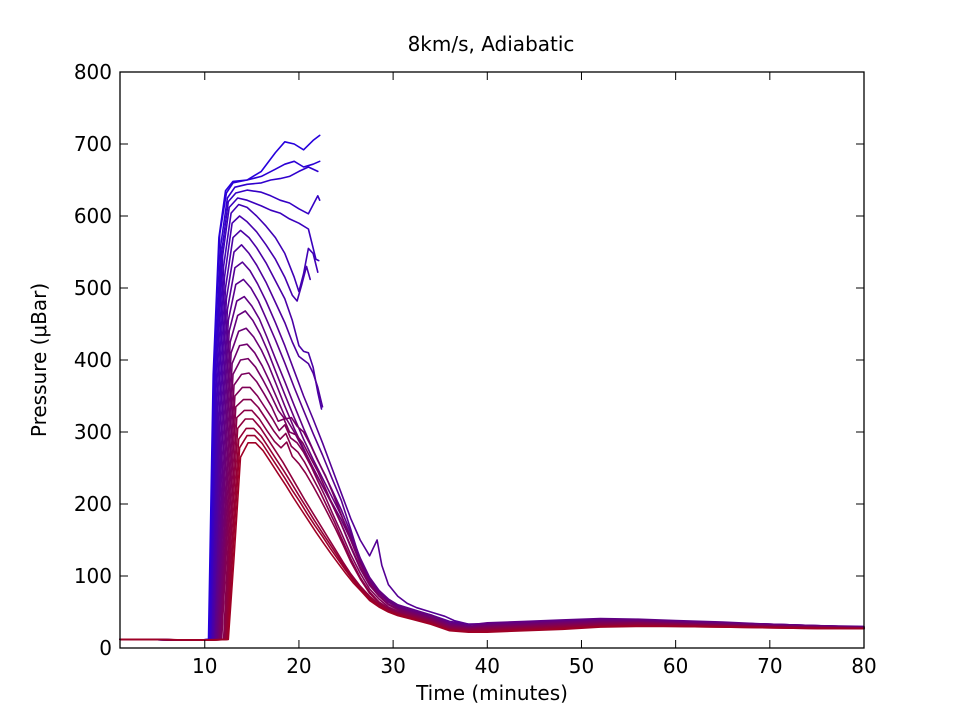 This screenshot has width=960, height=720. Describe the element at coordinates (93, 360) in the screenshot. I see `y-tick-label: 400` at that location.